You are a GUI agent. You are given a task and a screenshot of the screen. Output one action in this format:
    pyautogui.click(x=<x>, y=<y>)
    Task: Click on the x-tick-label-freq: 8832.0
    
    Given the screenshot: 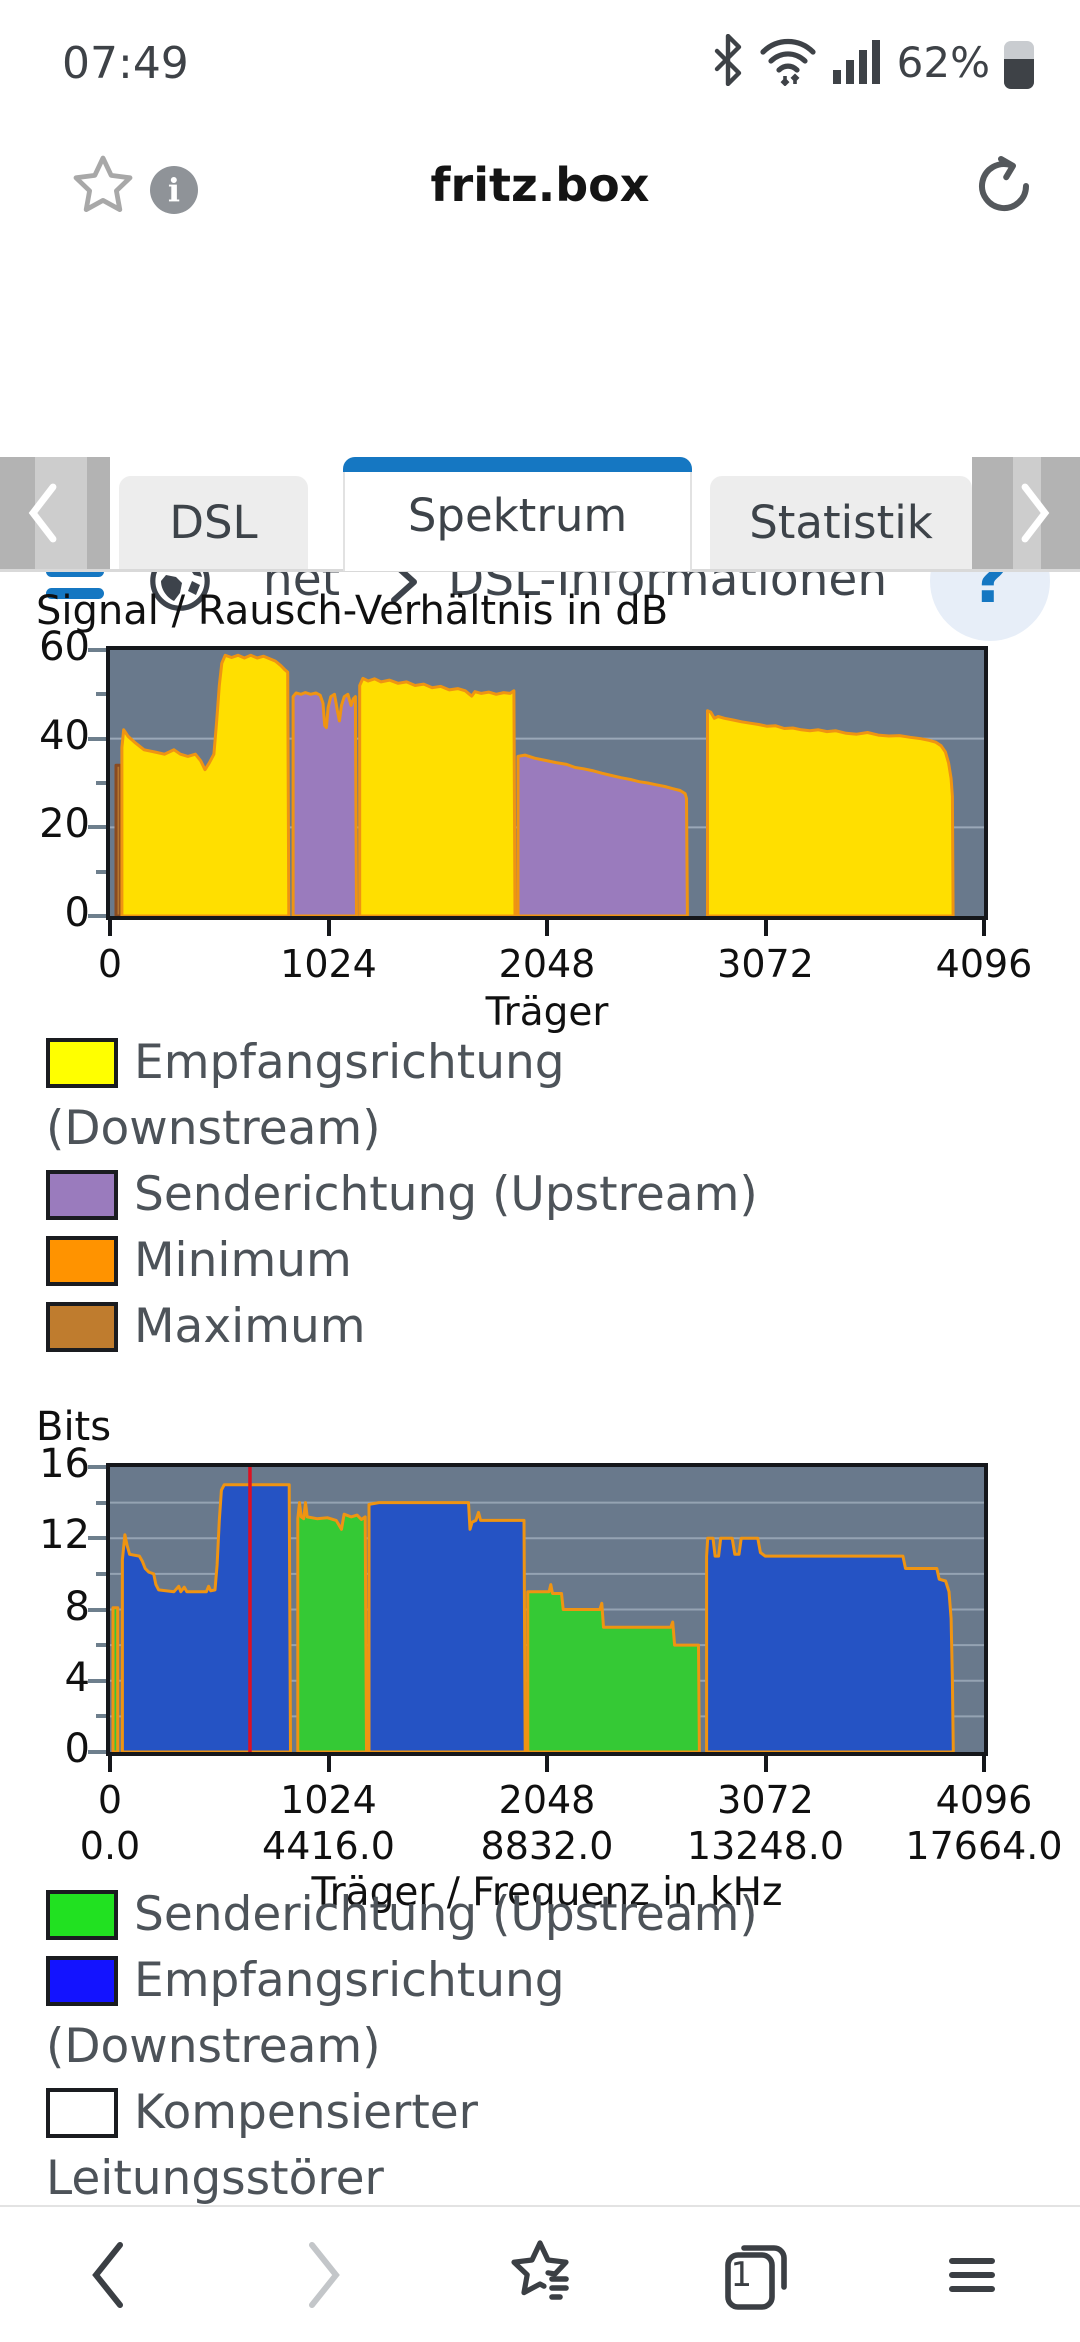 What is the action you would take?
    pyautogui.click(x=547, y=1846)
    